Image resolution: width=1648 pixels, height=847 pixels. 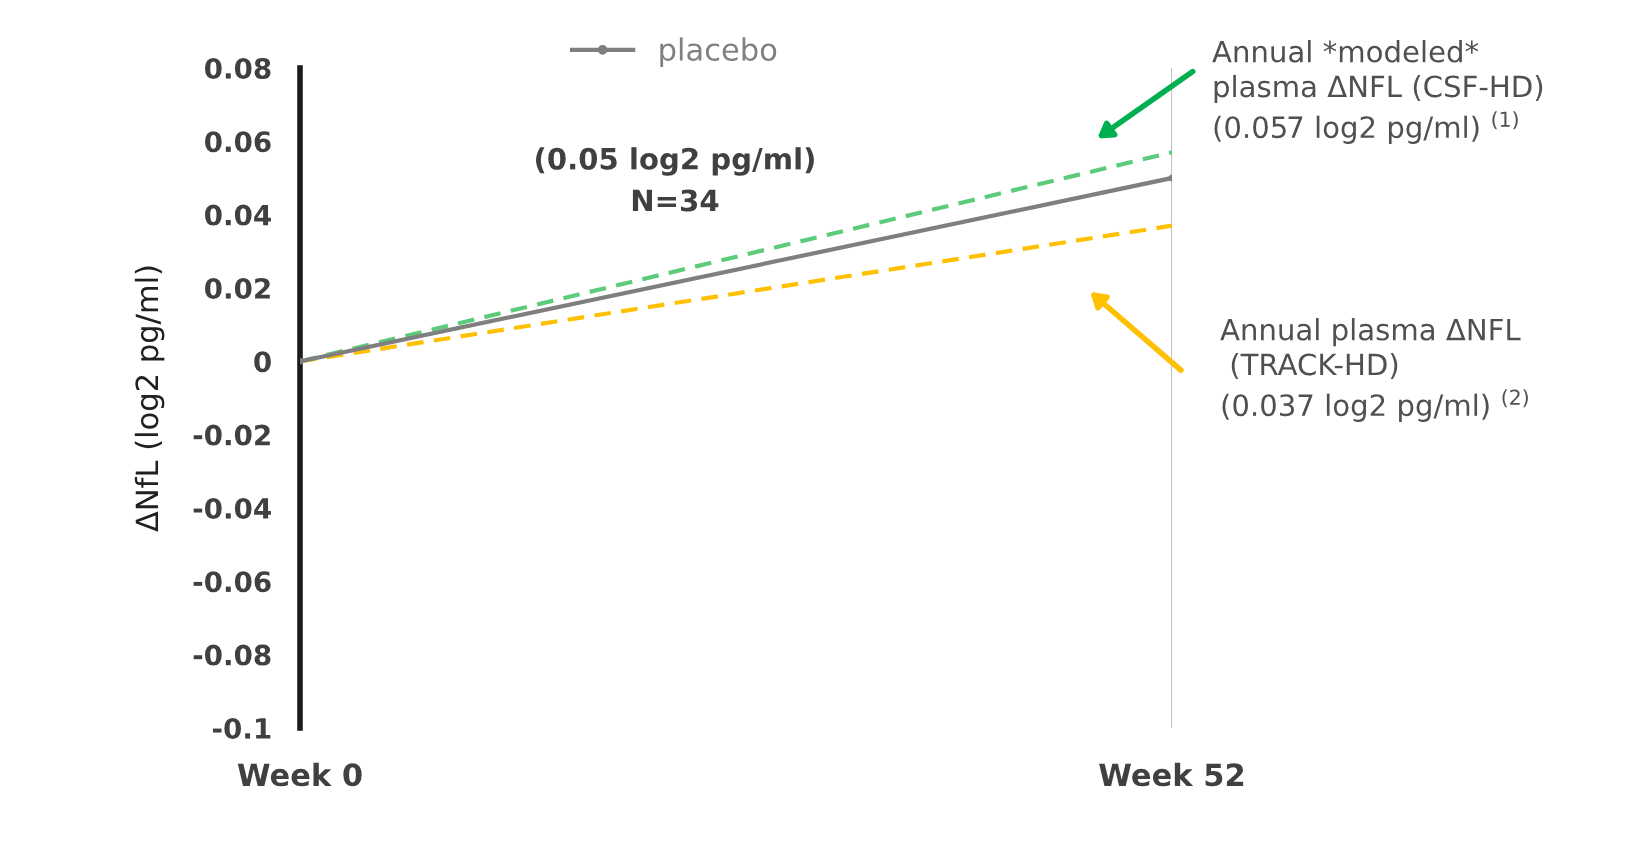 What do you see at coordinates (262, 362) in the screenshot?
I see `y-tick-label: 0` at bounding box center [262, 362].